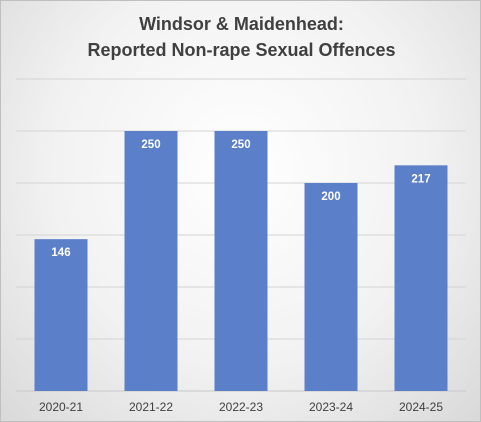 The width and height of the screenshot is (481, 422). What do you see at coordinates (330, 197) in the screenshot?
I see `data-label-2023-24: 200` at bounding box center [330, 197].